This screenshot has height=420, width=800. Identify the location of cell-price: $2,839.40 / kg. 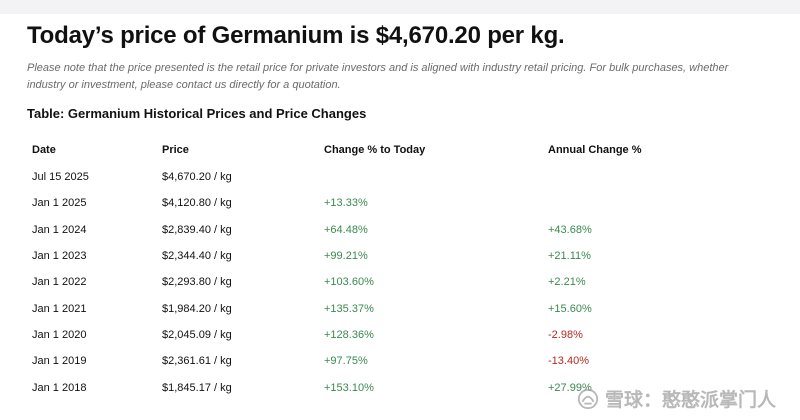
(197, 229).